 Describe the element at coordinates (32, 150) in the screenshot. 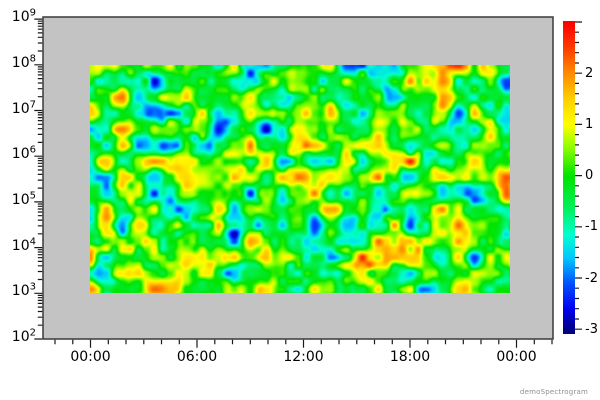

I see `y-axis-exponent: 6` at that location.